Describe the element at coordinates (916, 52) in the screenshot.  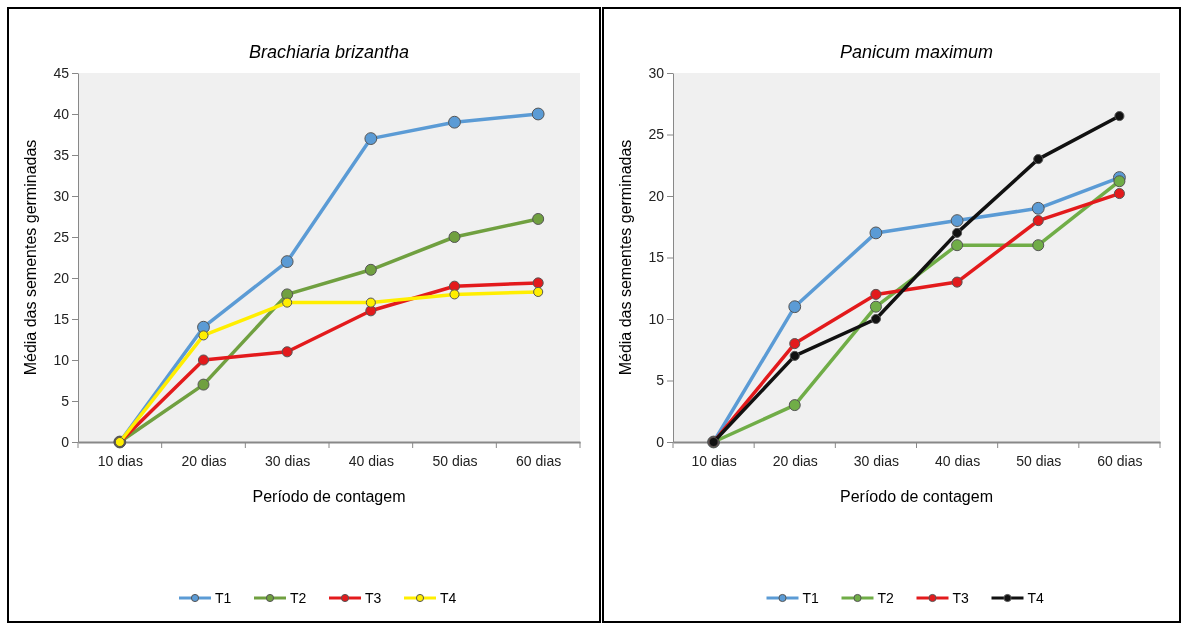
I see `chart-title: Panicum maximum` at that location.